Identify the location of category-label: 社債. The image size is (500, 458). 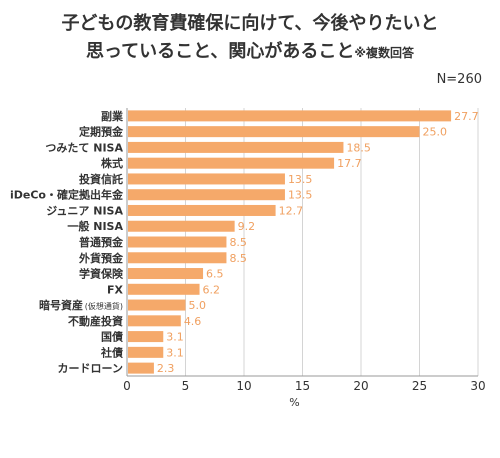
(111, 352).